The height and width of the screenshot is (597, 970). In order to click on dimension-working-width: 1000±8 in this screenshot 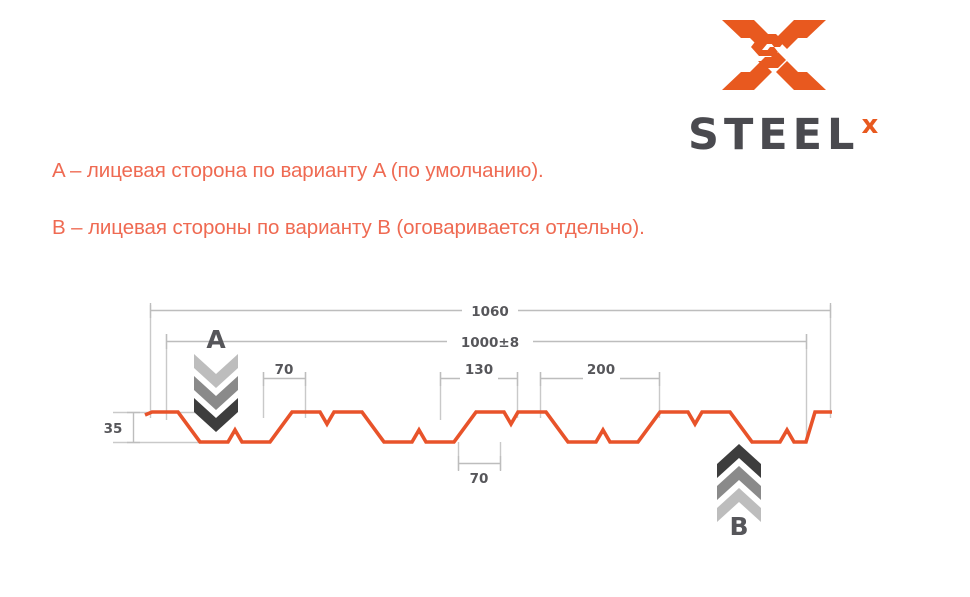, I will do `click(486, 342)`.